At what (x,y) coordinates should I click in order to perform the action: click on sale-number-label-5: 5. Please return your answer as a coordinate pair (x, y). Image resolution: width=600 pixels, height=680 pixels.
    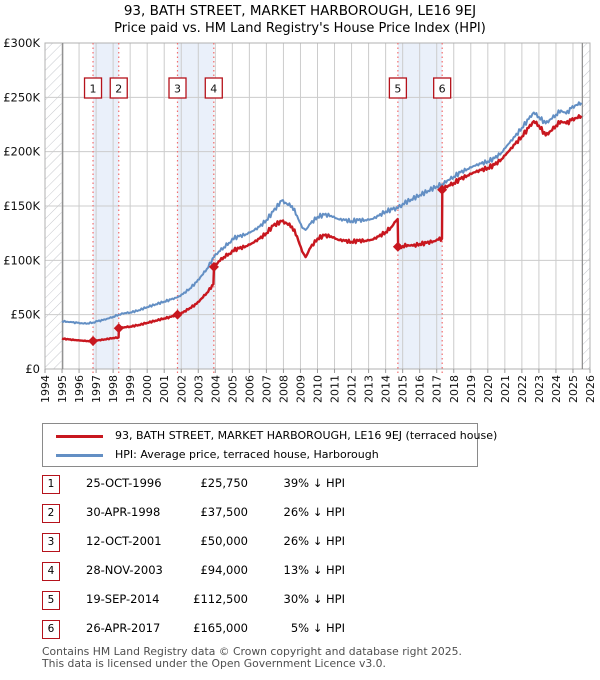
    Looking at the image, I should click on (397, 89).